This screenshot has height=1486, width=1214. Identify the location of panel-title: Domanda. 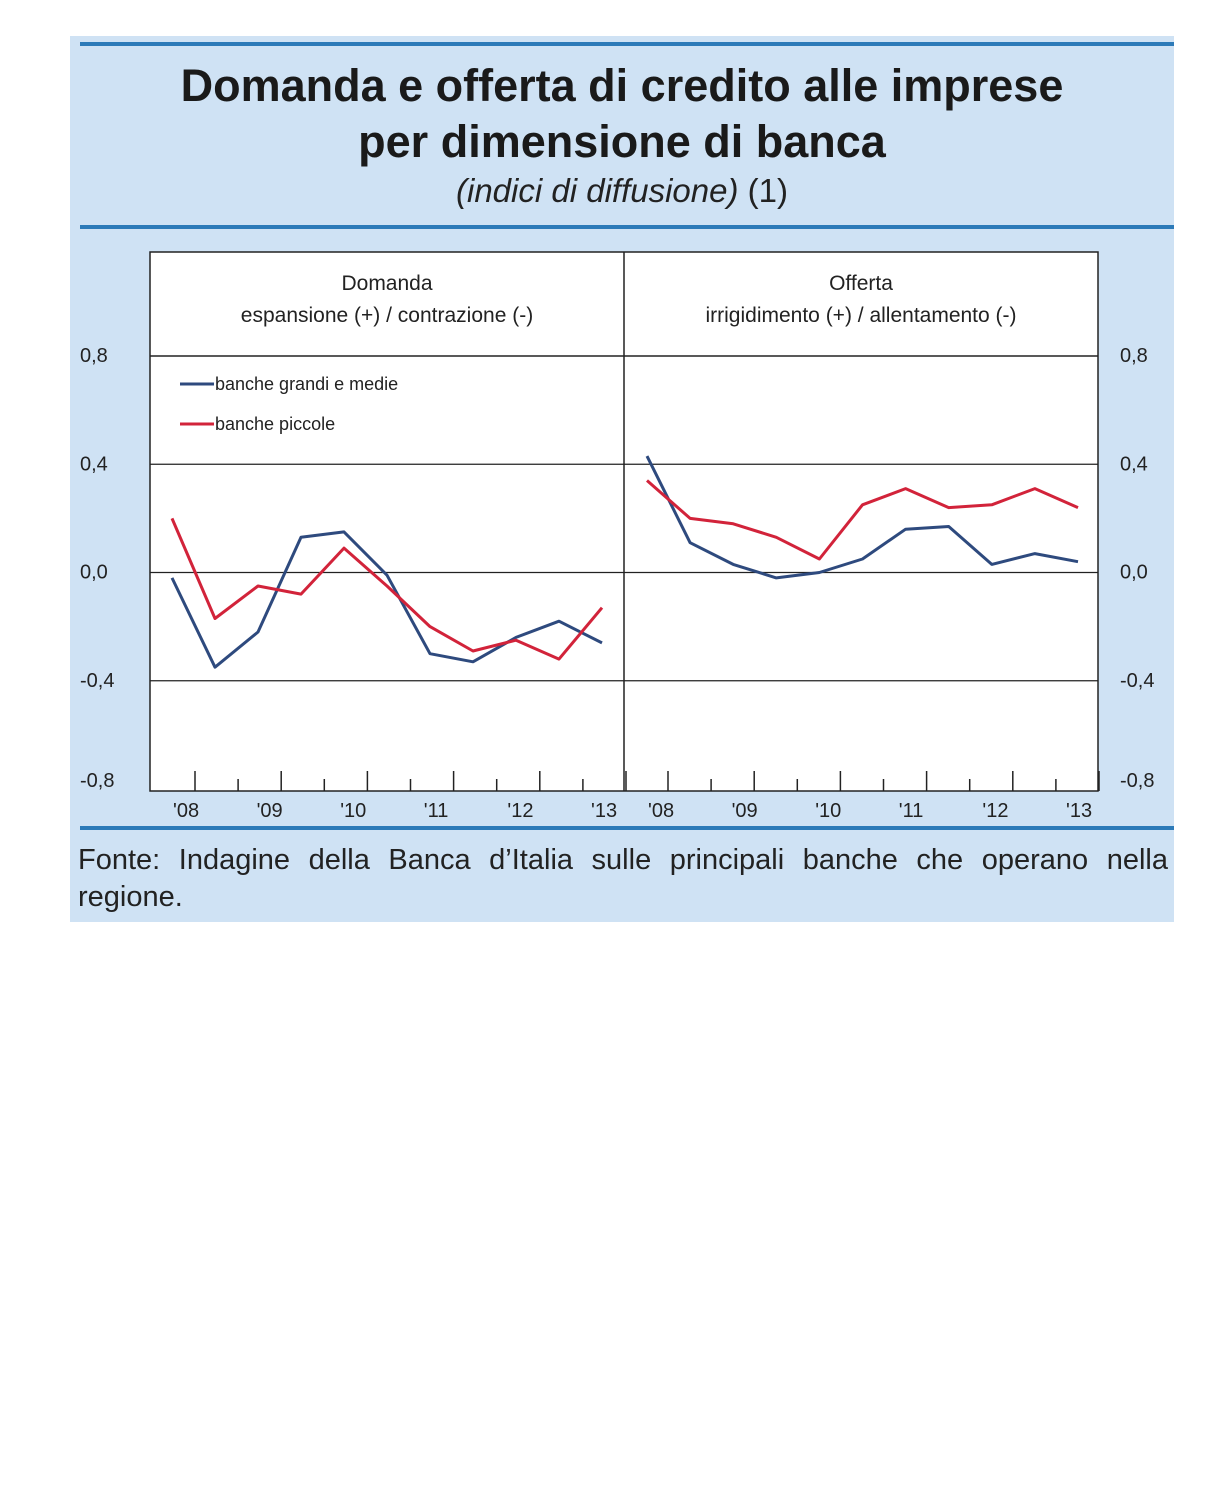
(386, 283).